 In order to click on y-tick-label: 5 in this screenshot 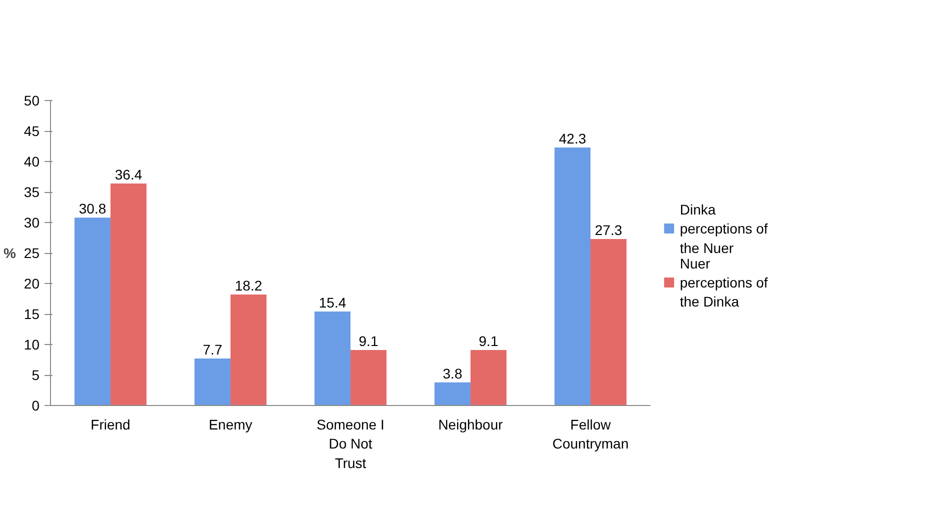, I will do `click(36, 375)`.